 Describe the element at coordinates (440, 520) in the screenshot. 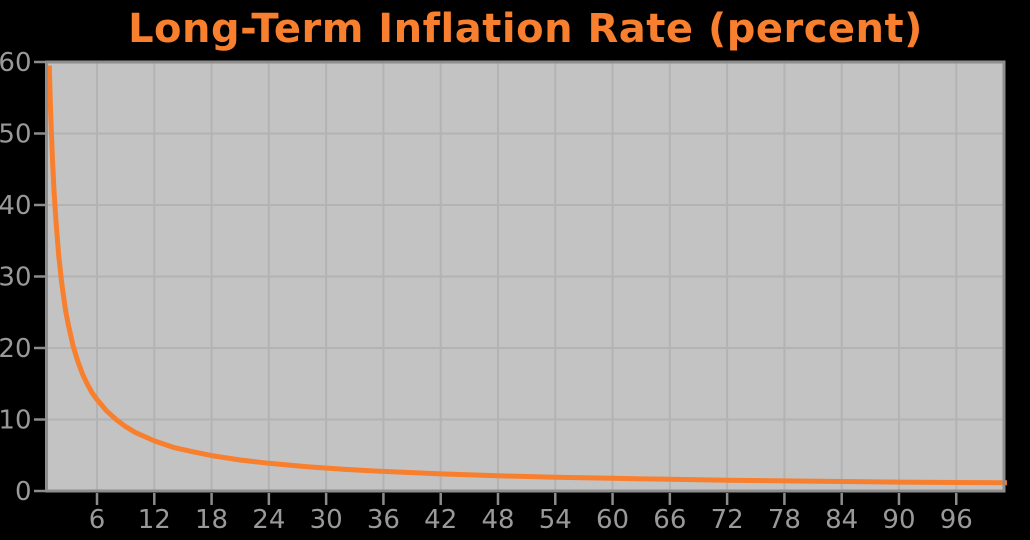

I see `x-tick-label: 42` at that location.